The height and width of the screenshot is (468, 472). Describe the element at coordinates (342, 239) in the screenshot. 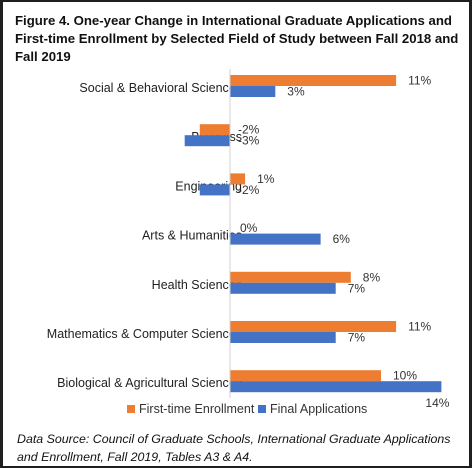

I see `applications-value-label: 6%` at that location.